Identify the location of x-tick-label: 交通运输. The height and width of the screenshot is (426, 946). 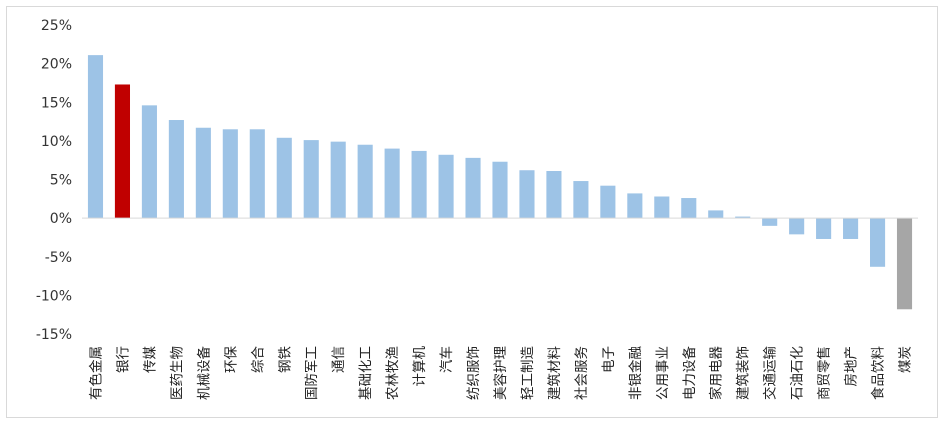
(770, 373).